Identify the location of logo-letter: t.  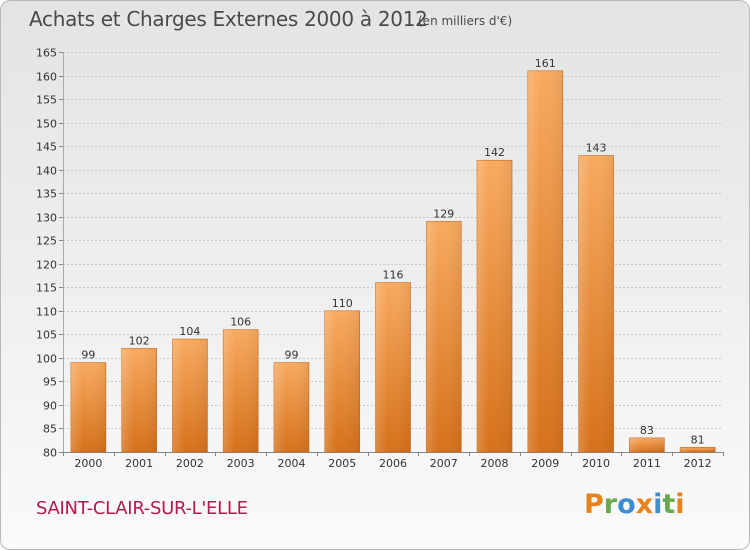
(669, 504).